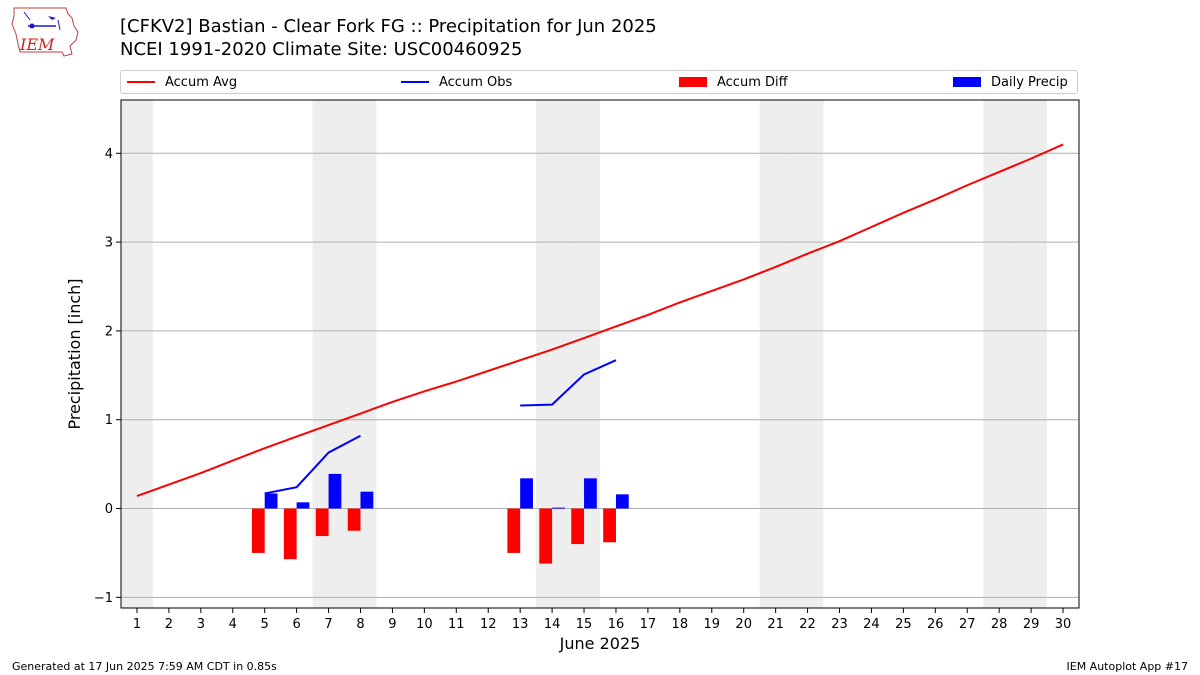  Describe the element at coordinates (109, 331) in the screenshot. I see `y-tick-label: 2` at that location.